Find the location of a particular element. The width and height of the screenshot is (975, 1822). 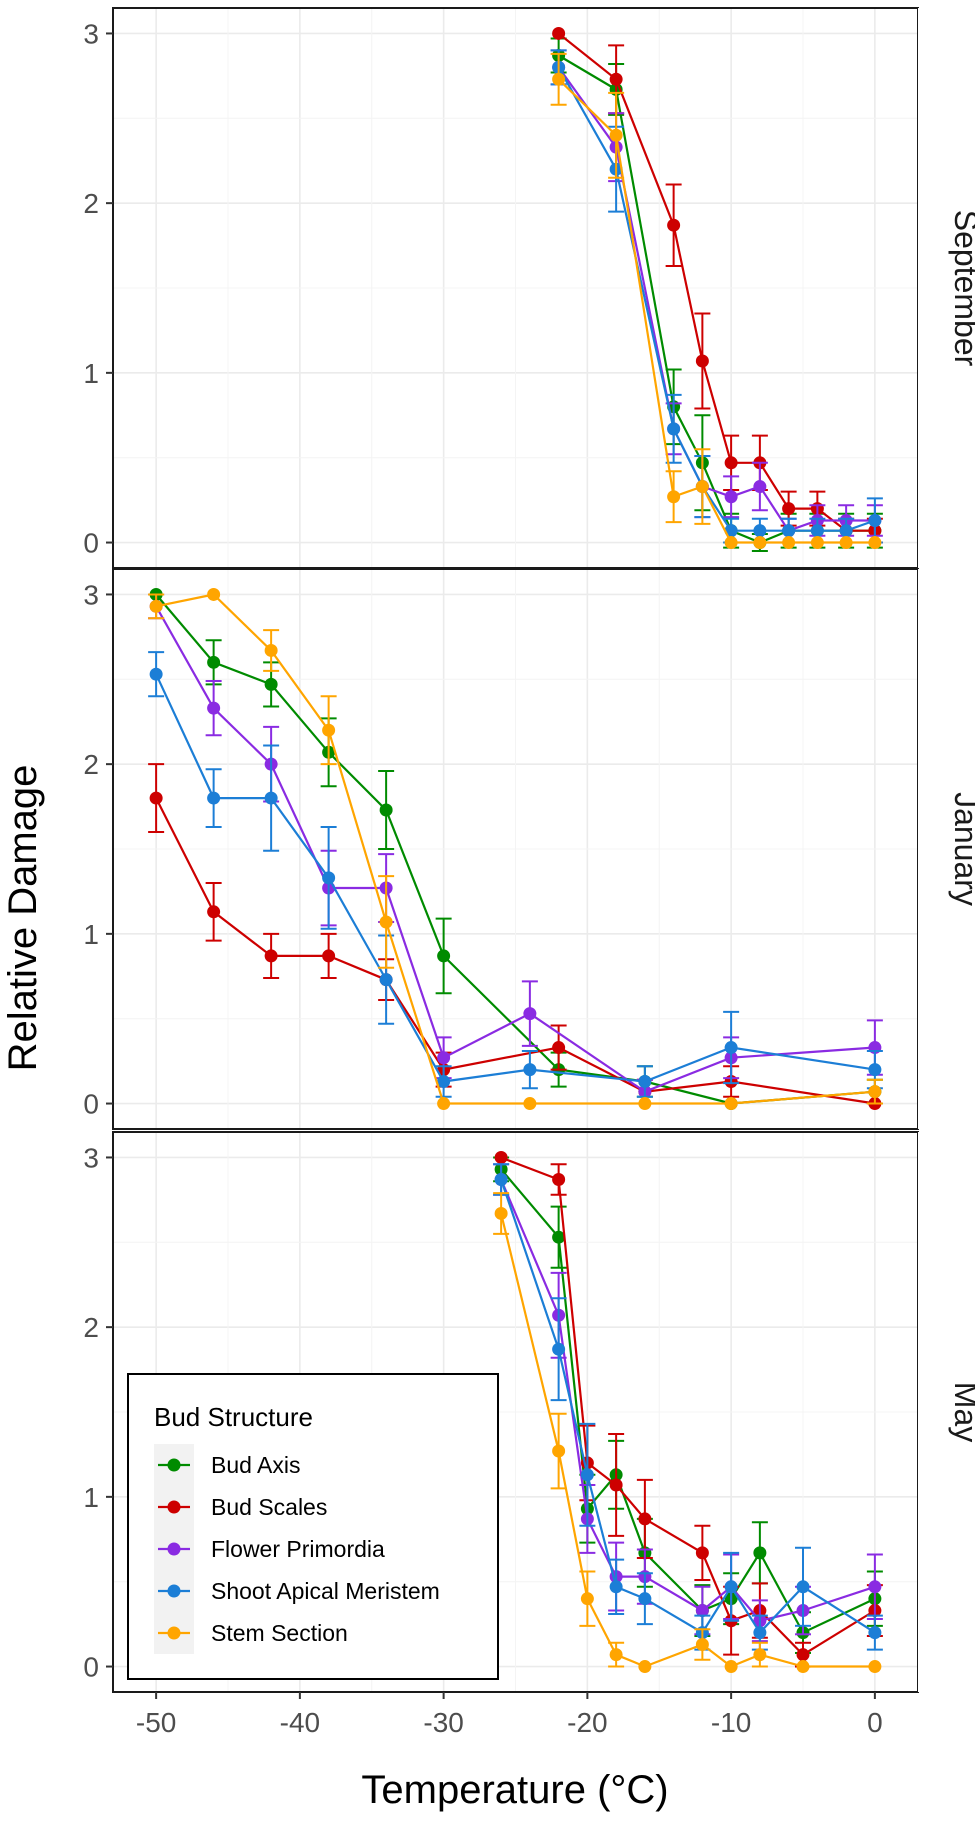

legend-label: Bud Axis is located at coordinates (256, 1465).